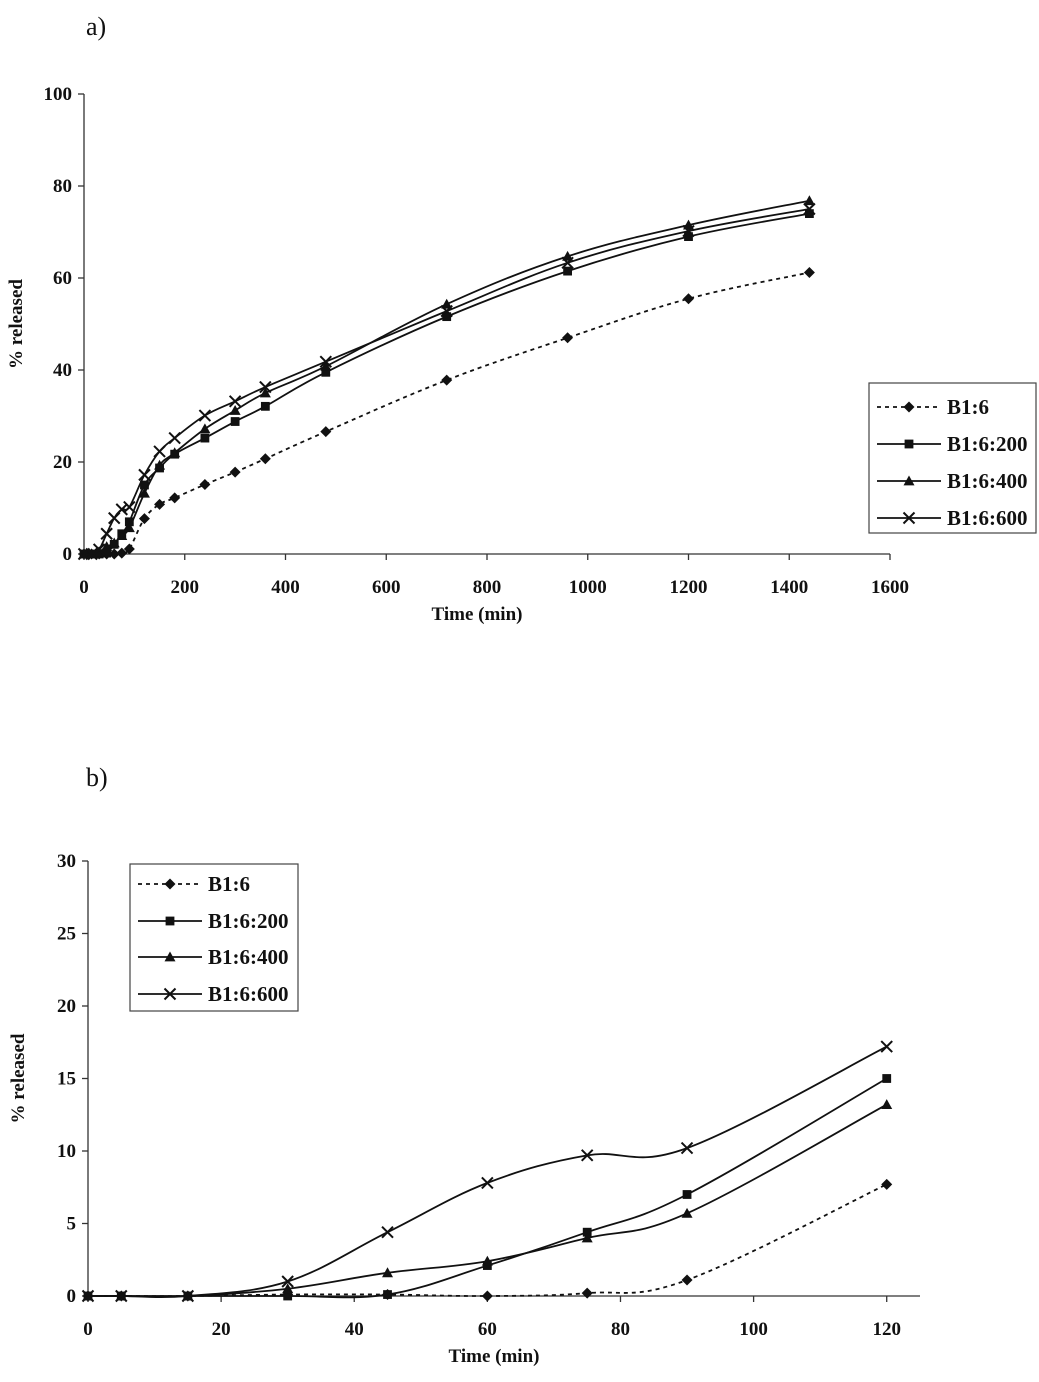  What do you see at coordinates (62, 370) in the screenshot?
I see `y-tick-label: 40` at bounding box center [62, 370].